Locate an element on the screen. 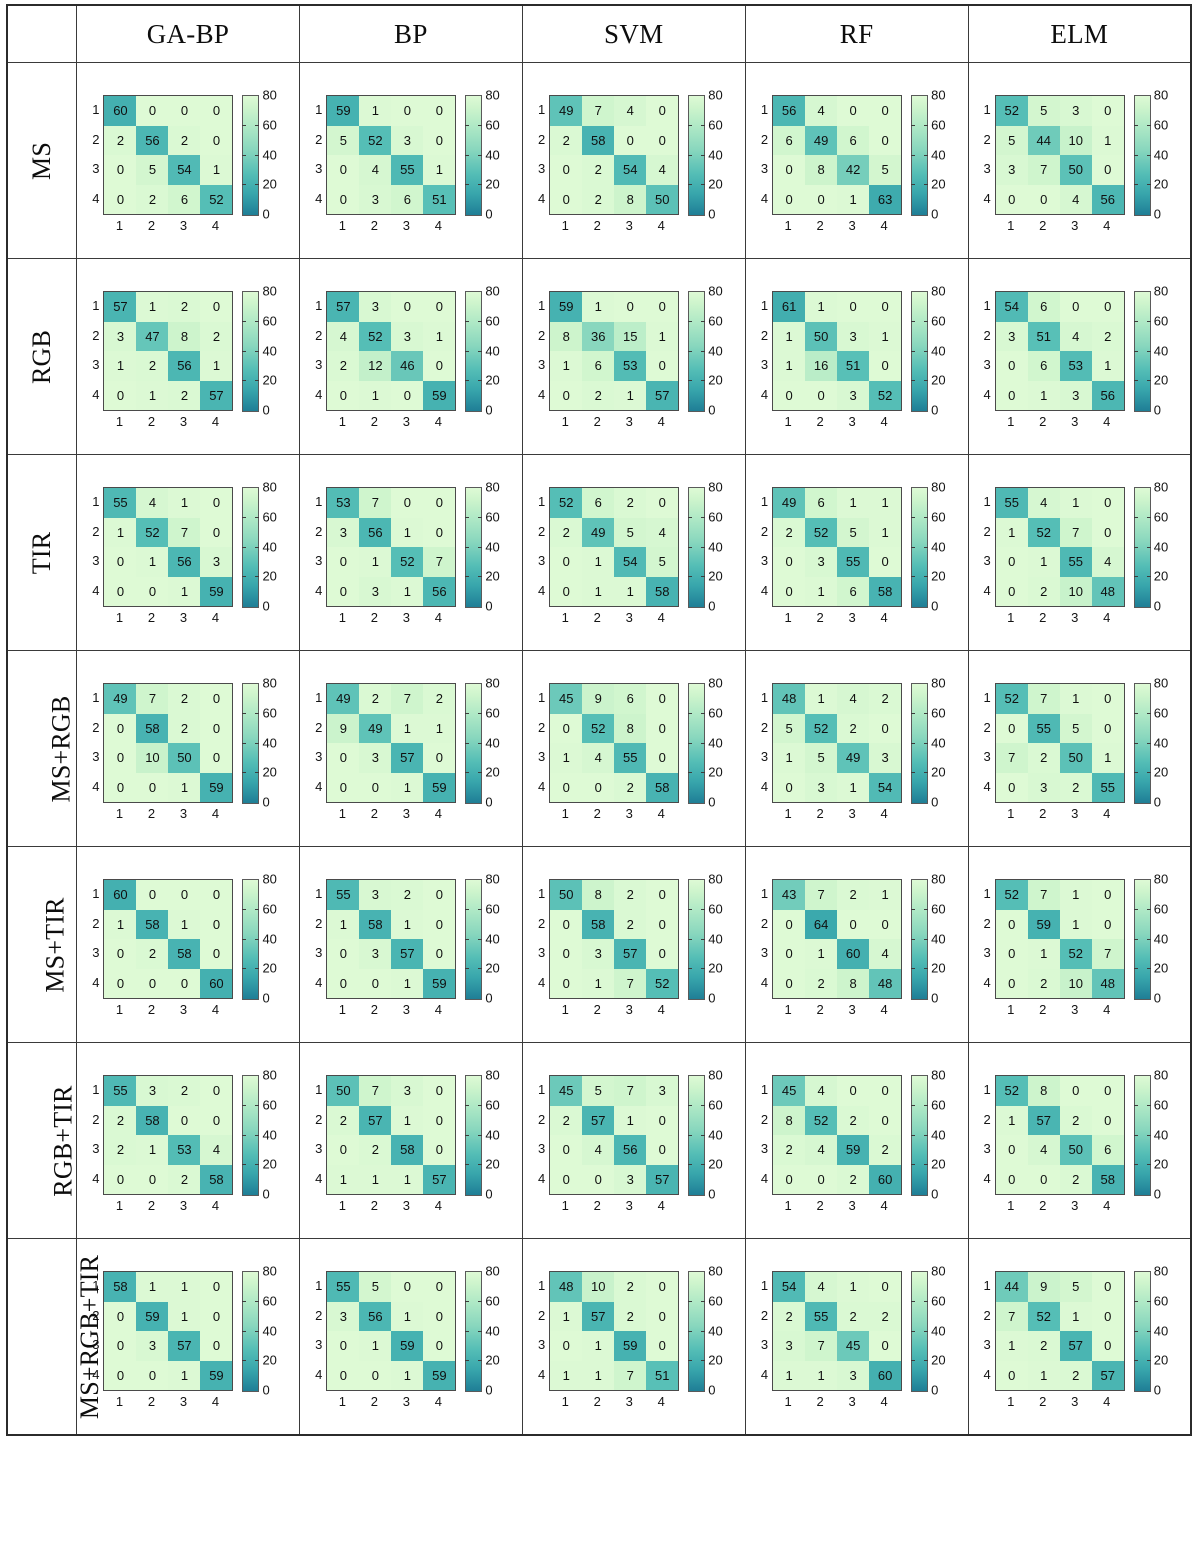  matrix-cell: 5 is located at coordinates (1075, 1287).